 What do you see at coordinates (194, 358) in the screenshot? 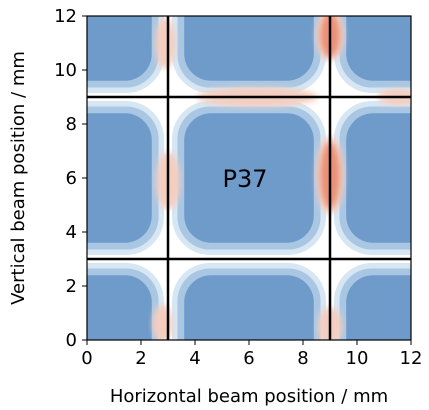
I see `x-tick-label: 4` at bounding box center [194, 358].